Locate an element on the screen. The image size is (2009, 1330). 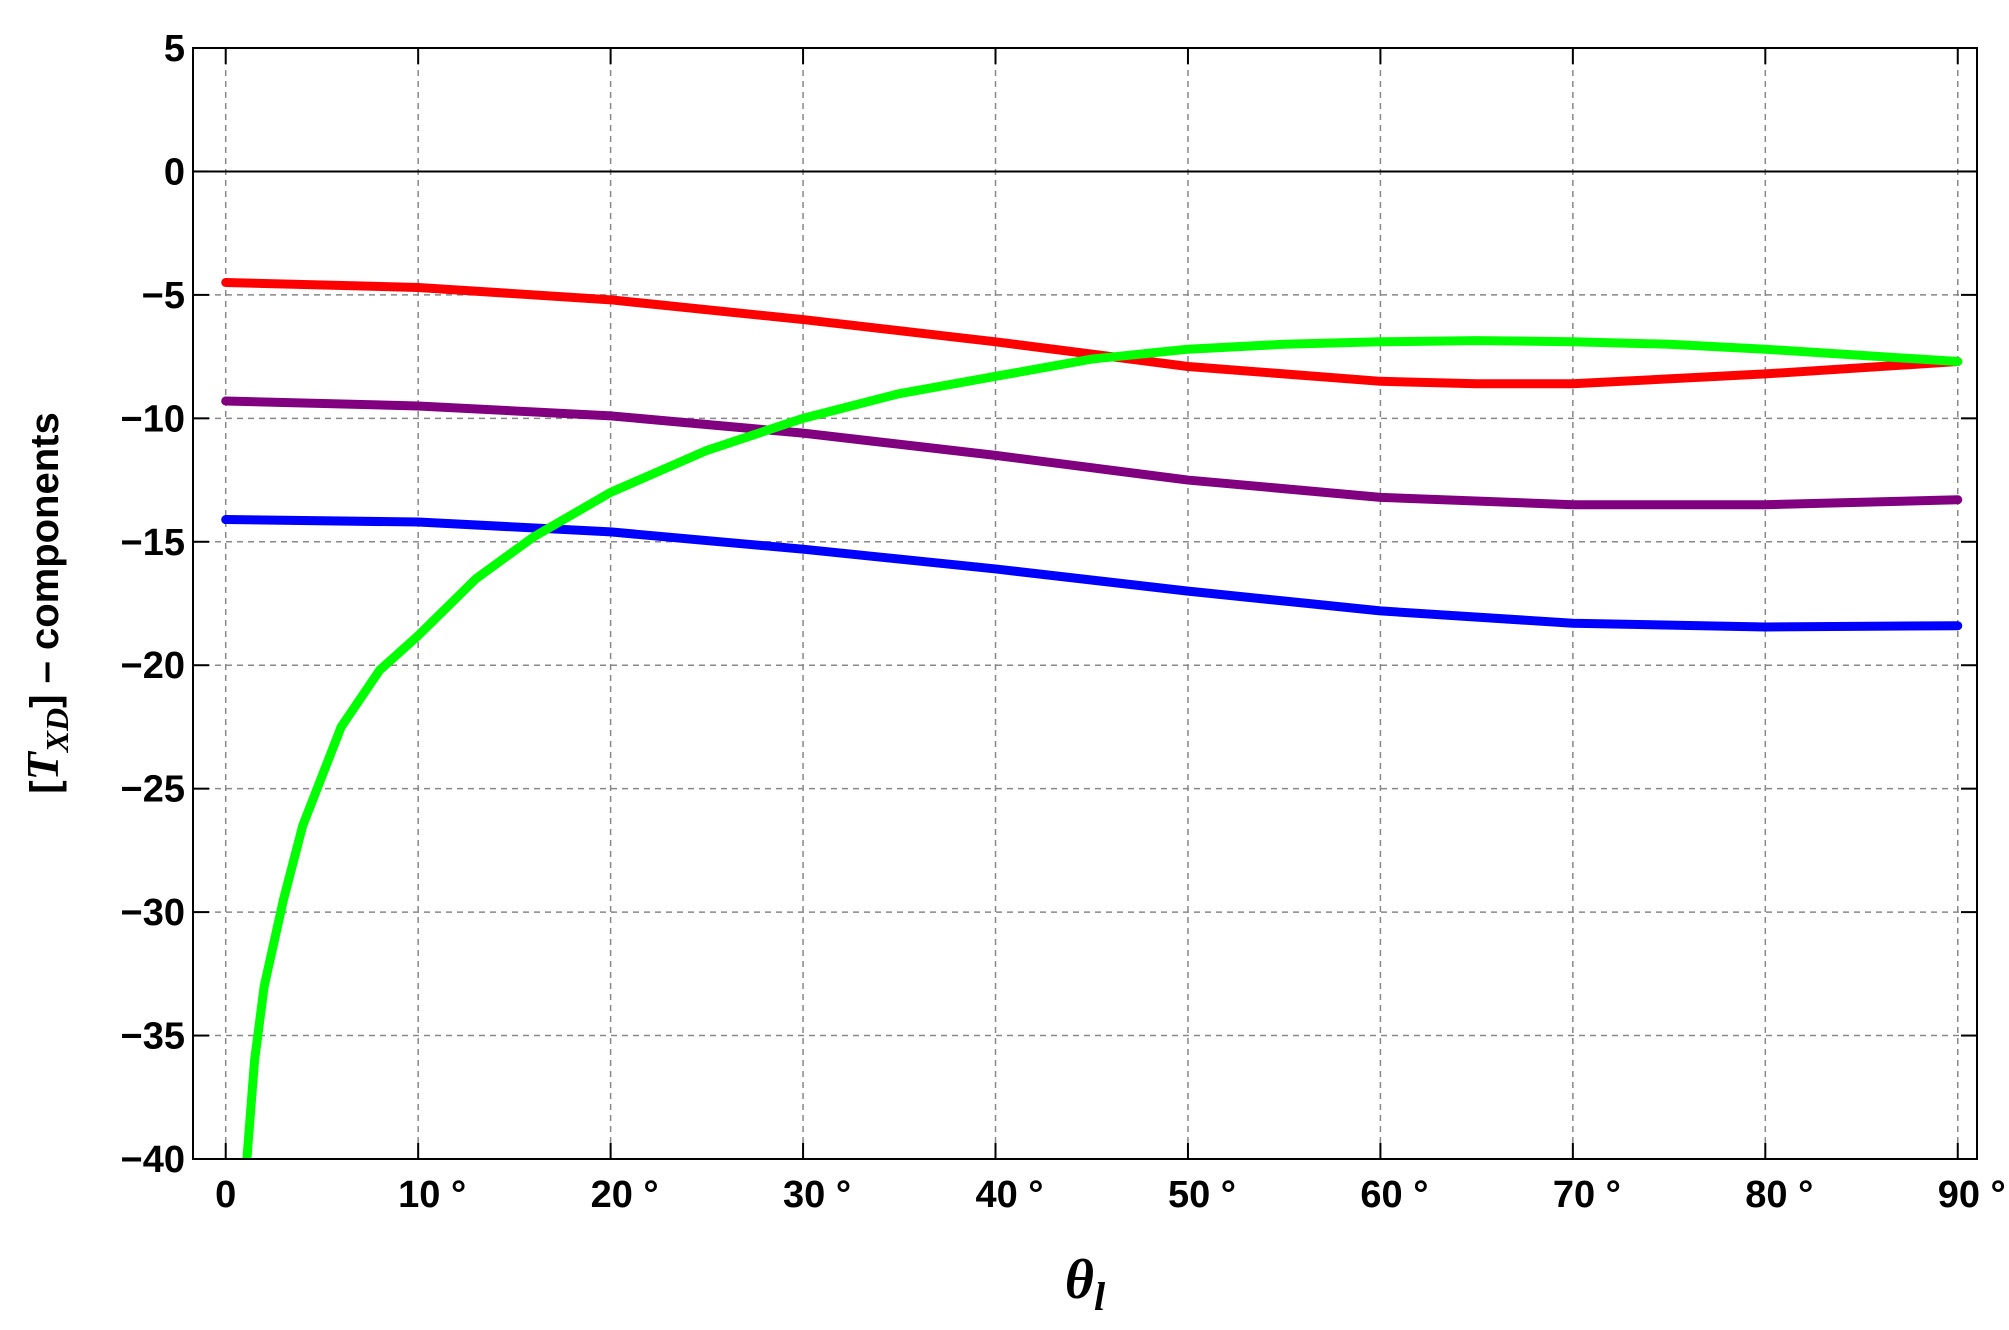
x-tick-label: 60 ° is located at coordinates (1394, 1195).